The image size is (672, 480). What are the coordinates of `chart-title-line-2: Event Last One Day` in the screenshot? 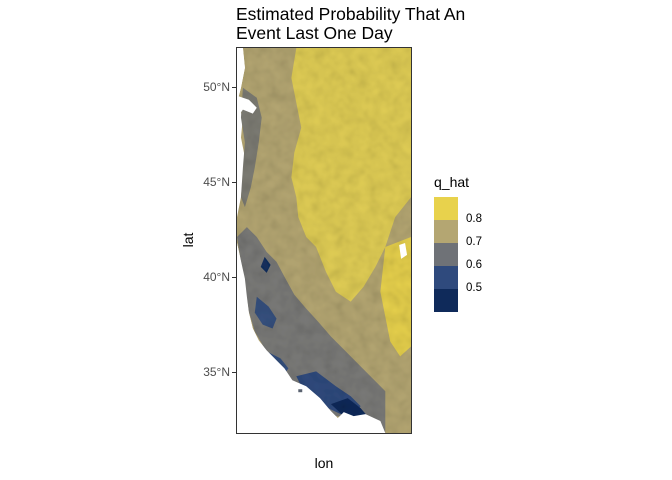 It's located at (366, 33).